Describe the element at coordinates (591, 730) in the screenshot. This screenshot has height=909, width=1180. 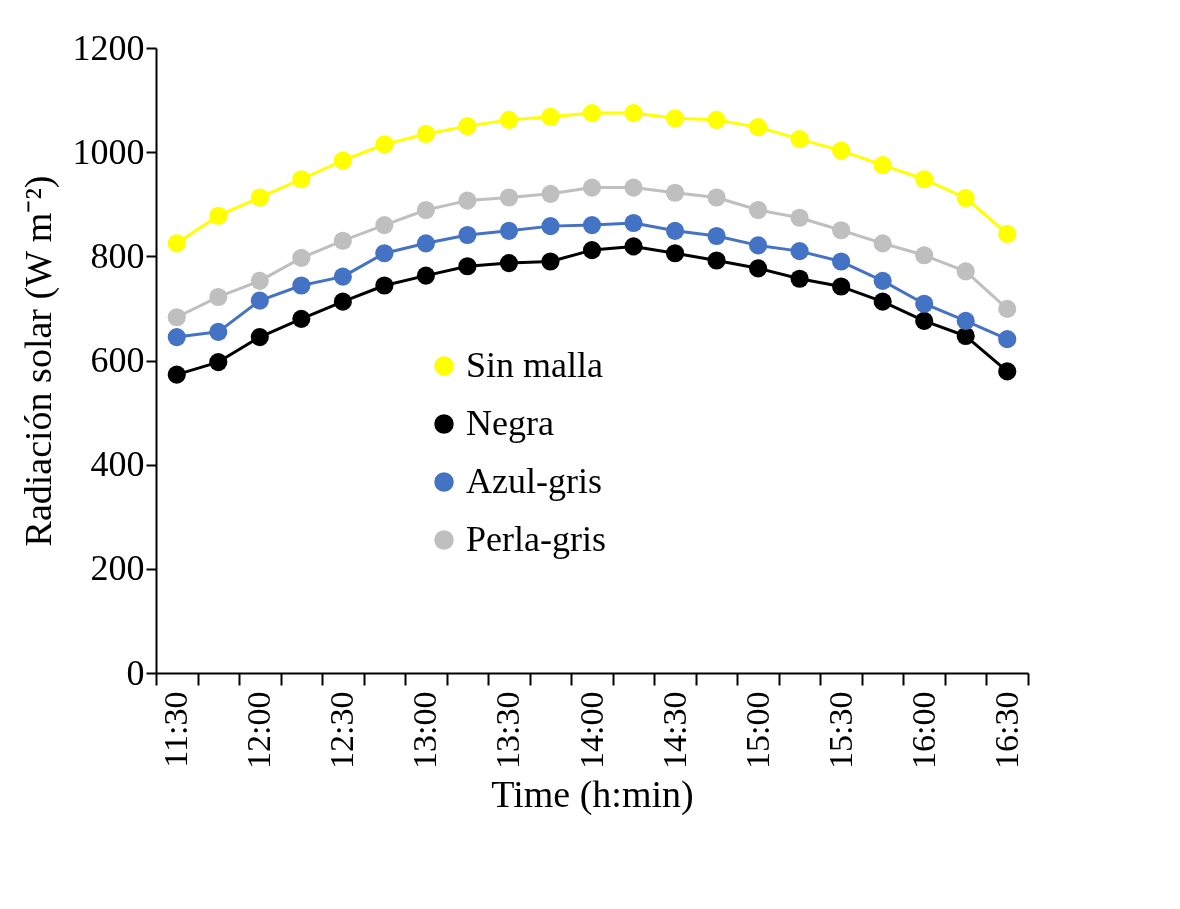
I see `x-tick-label: 14:00` at that location.